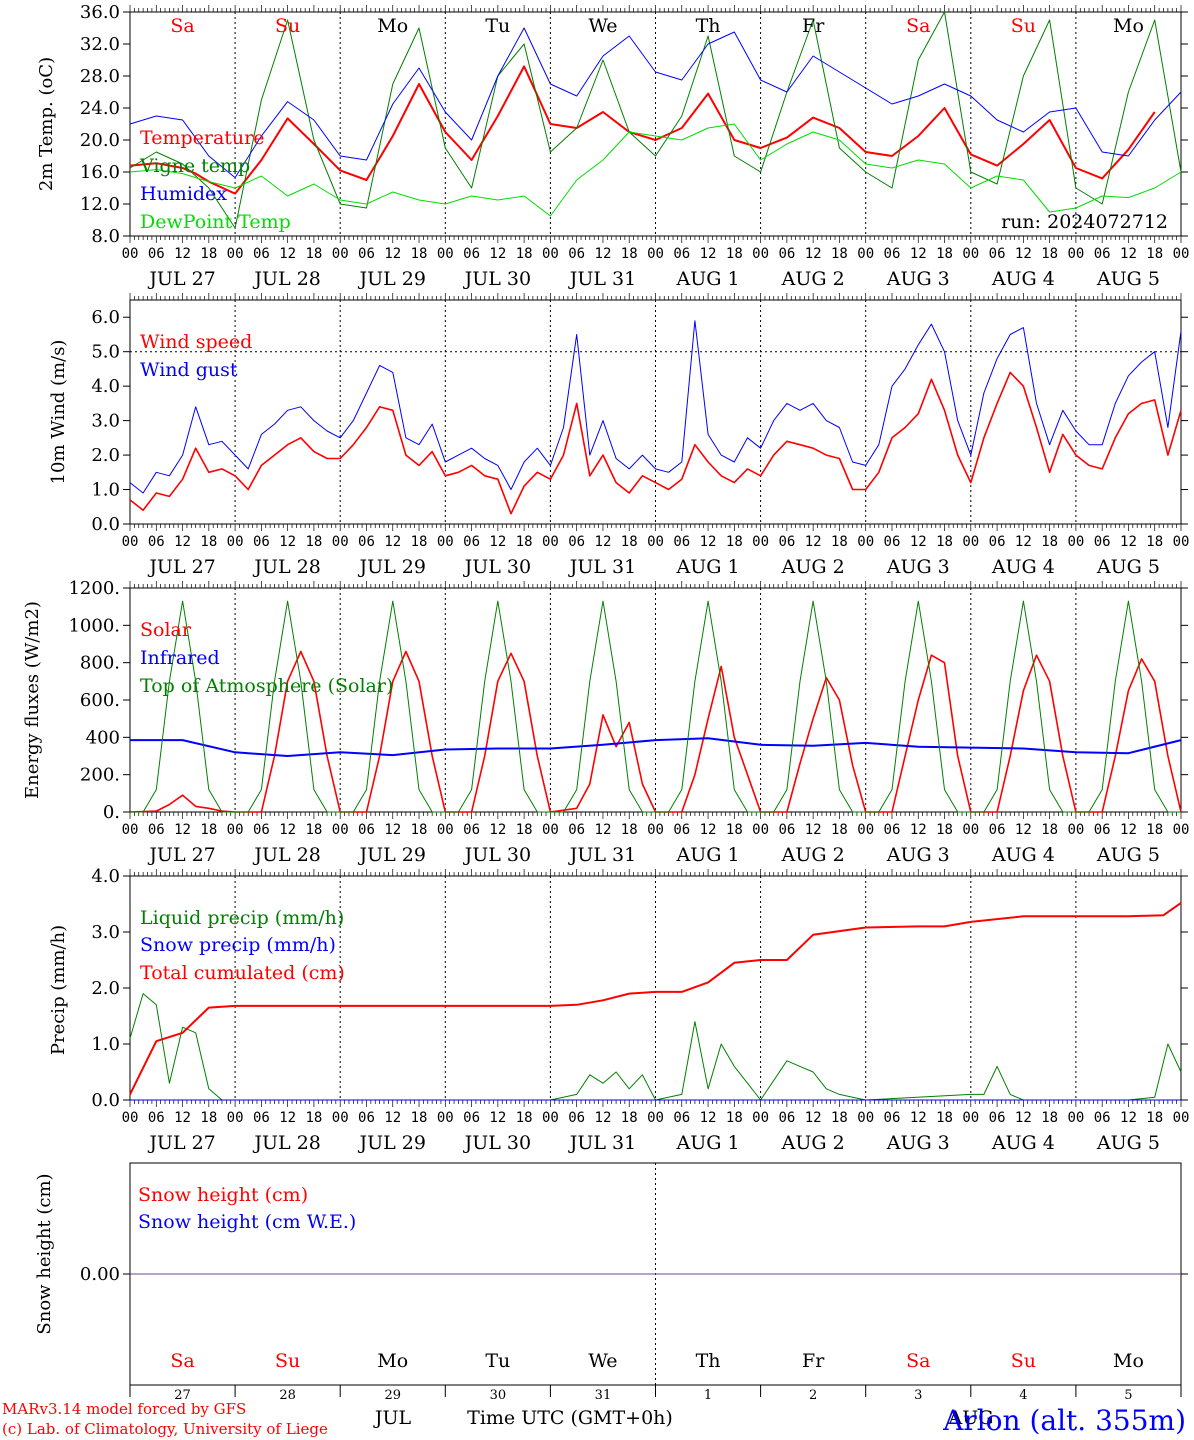  I want to click on weekday-label: Sa, so click(182, 1361).